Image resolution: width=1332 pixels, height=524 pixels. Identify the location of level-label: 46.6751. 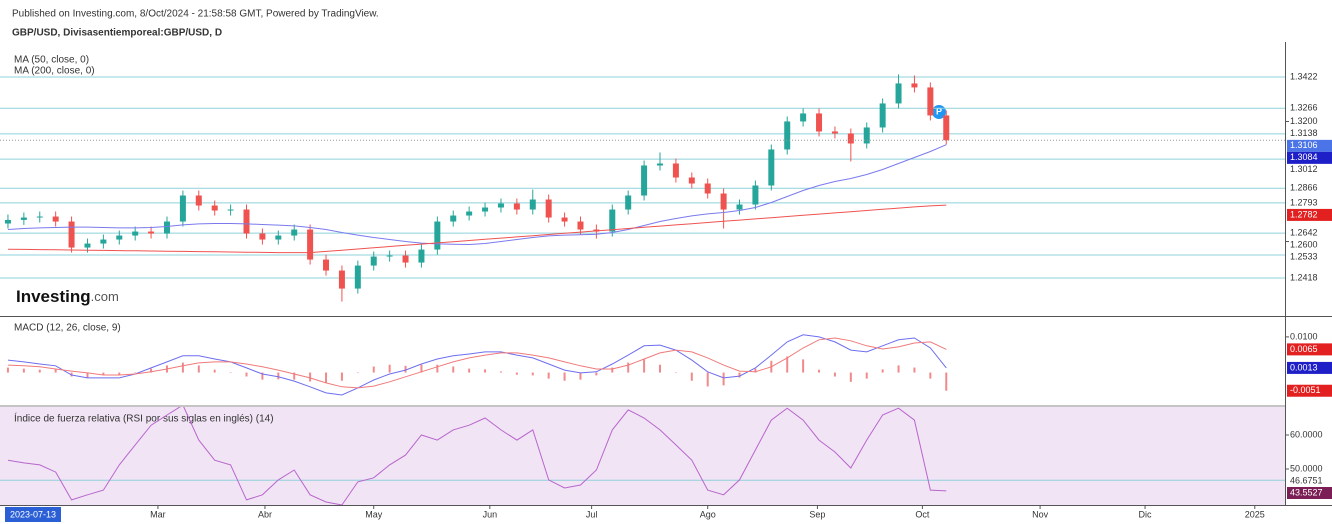
(1306, 480).